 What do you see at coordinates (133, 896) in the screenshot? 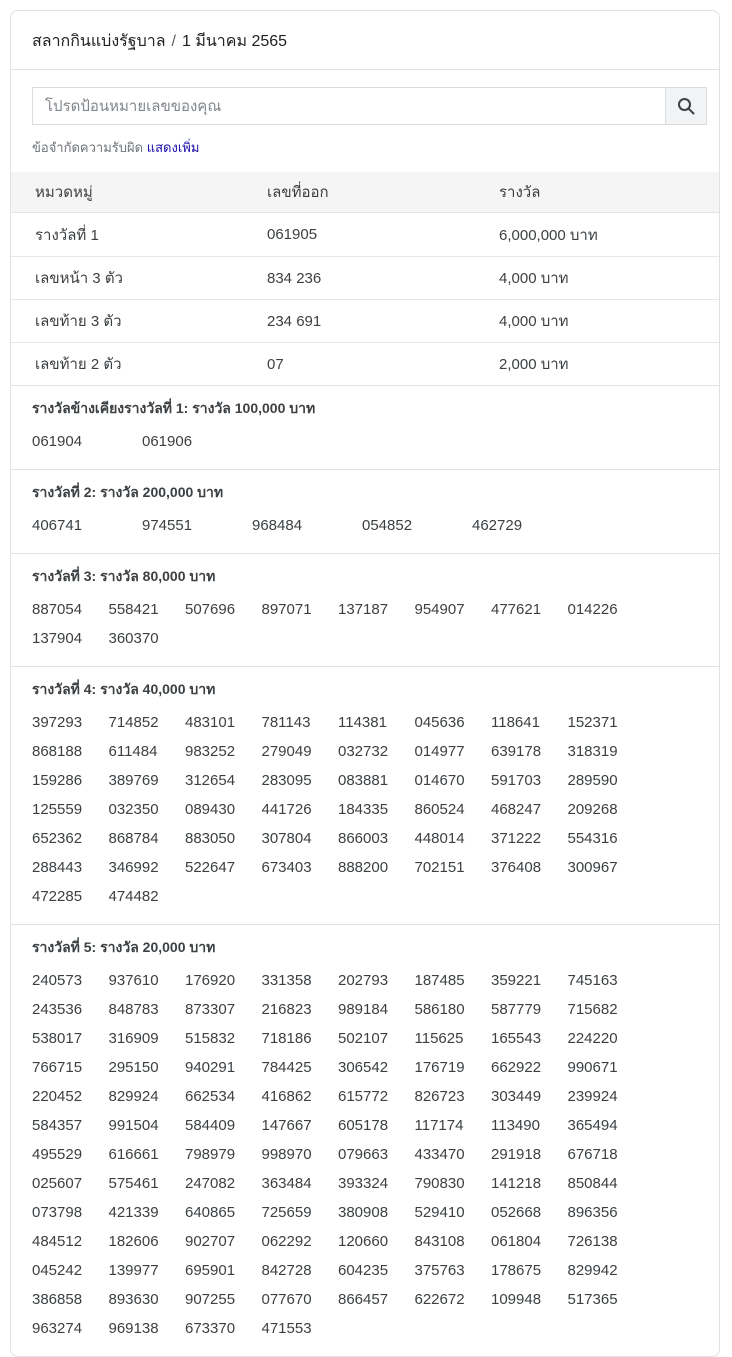
I see `prize-number: 474482` at bounding box center [133, 896].